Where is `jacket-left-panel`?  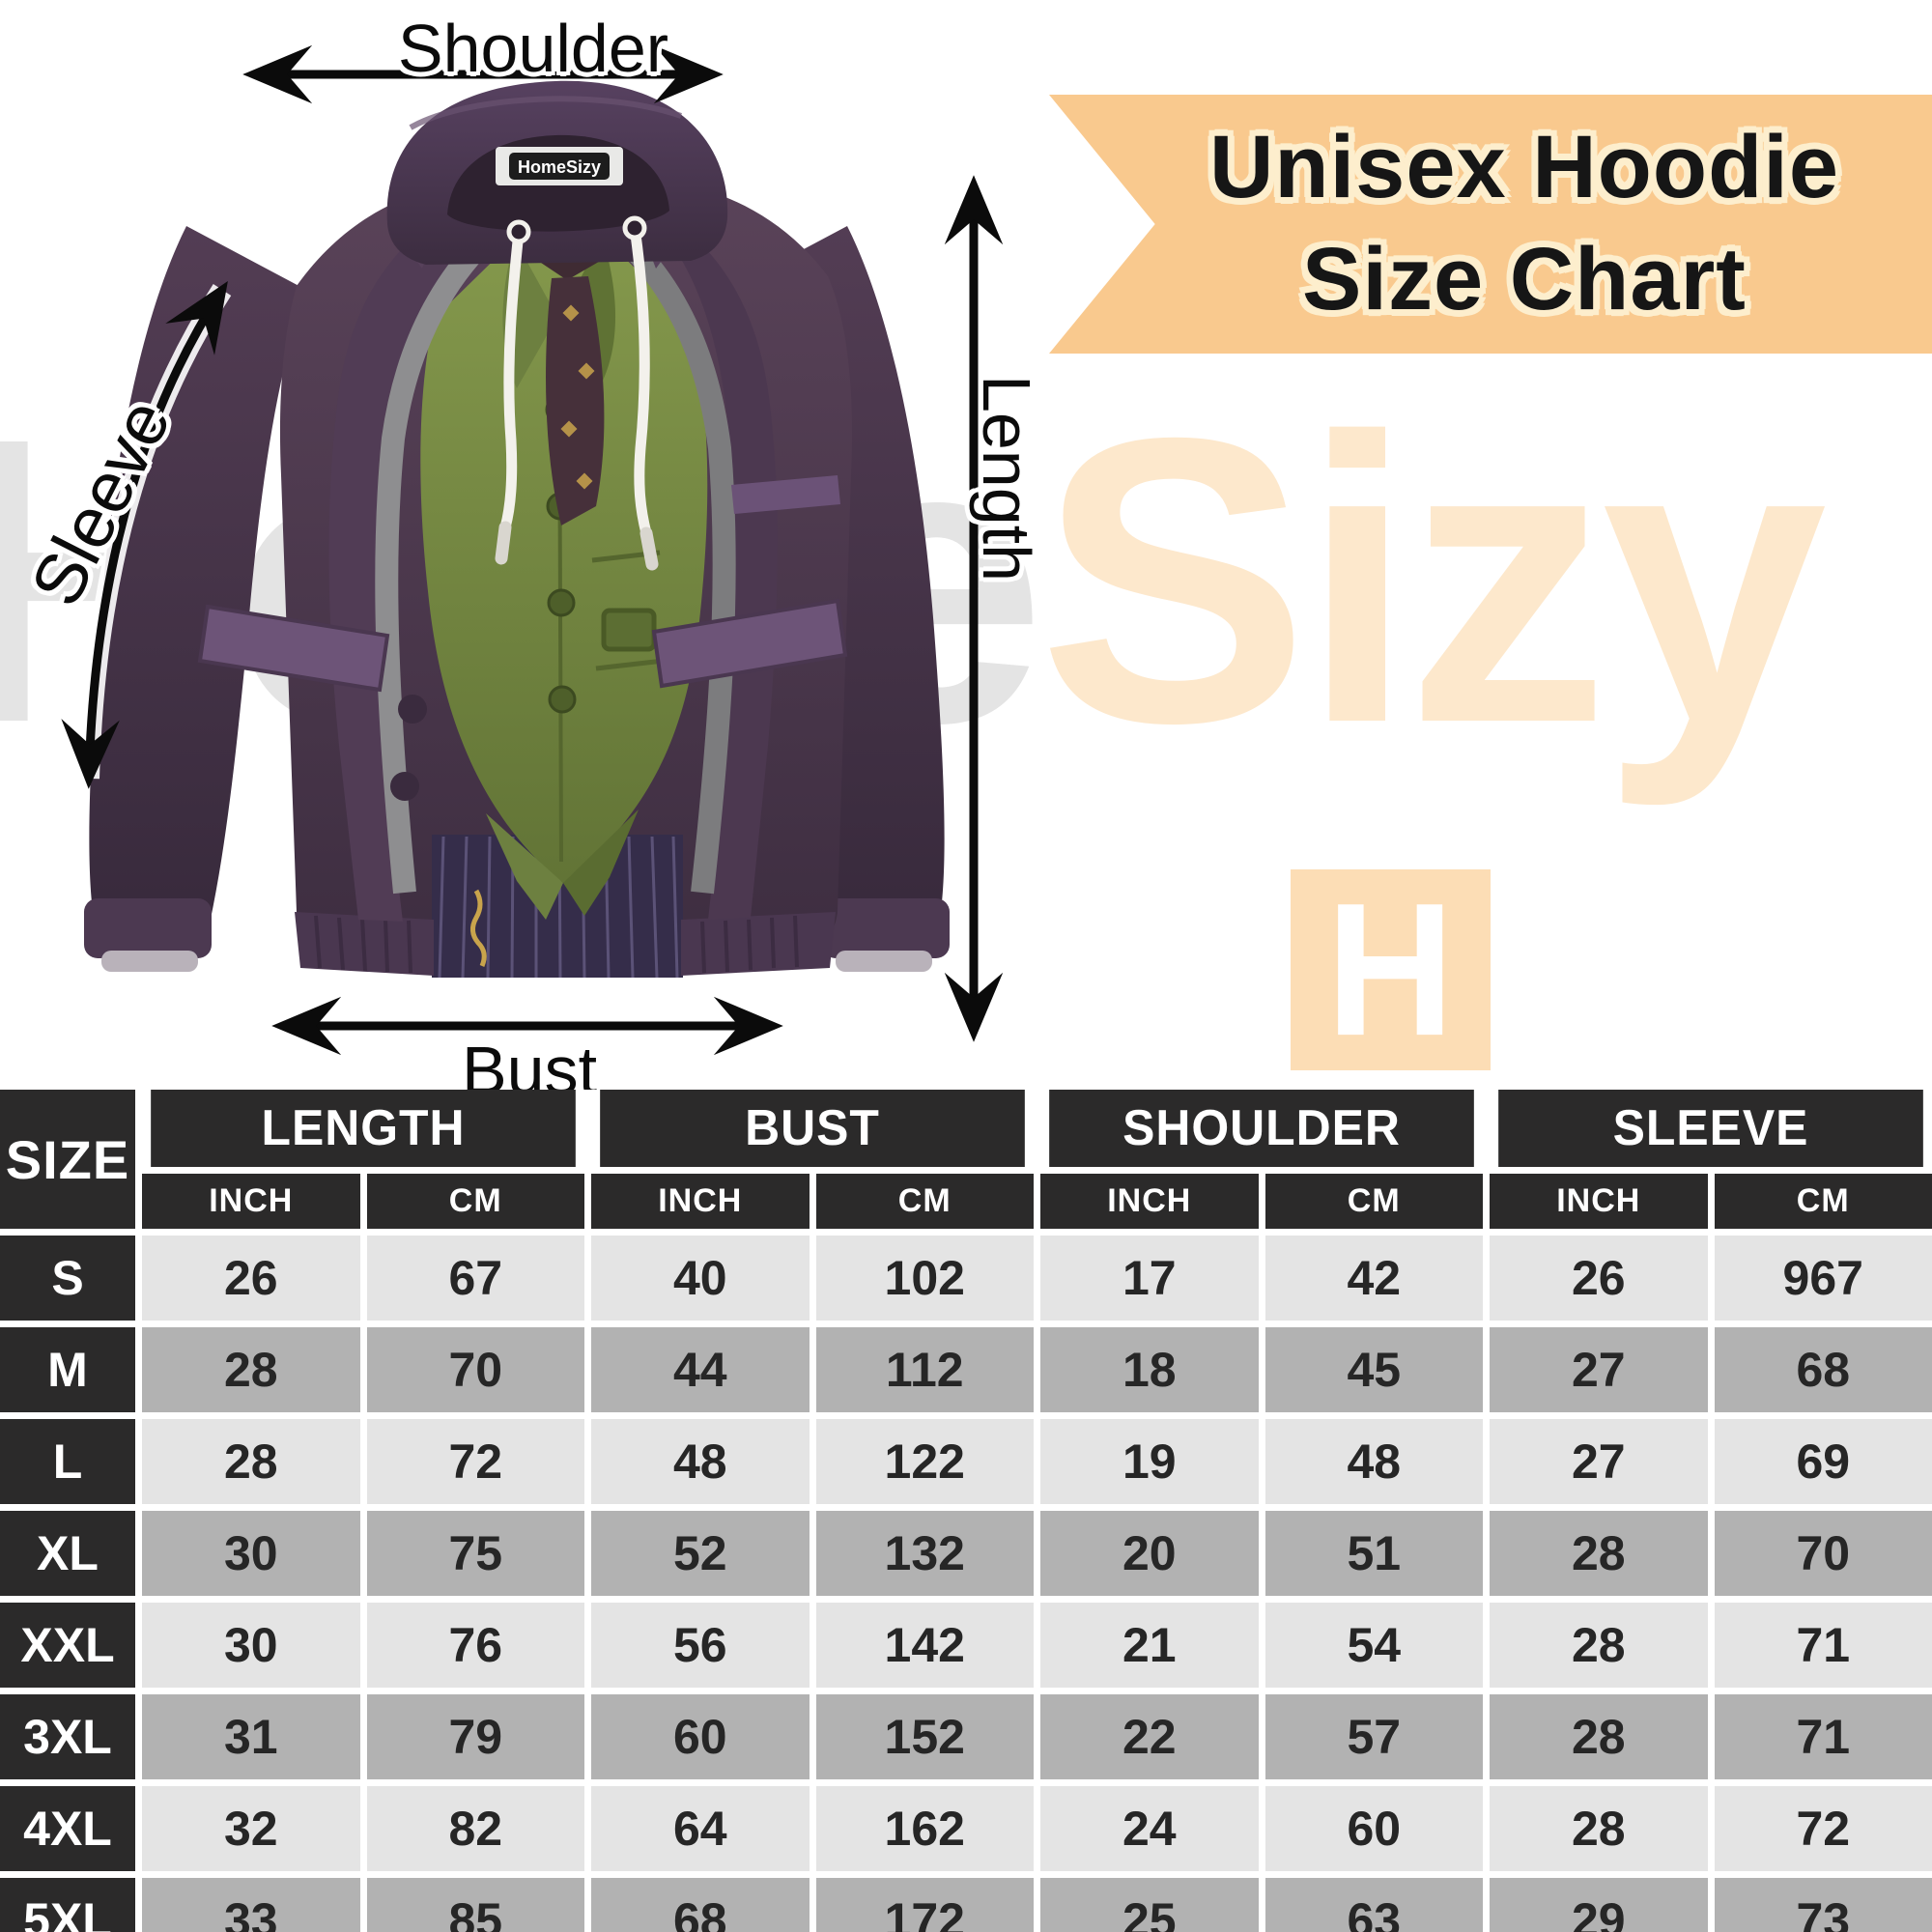 jacket-left-panel is located at coordinates (424, 551).